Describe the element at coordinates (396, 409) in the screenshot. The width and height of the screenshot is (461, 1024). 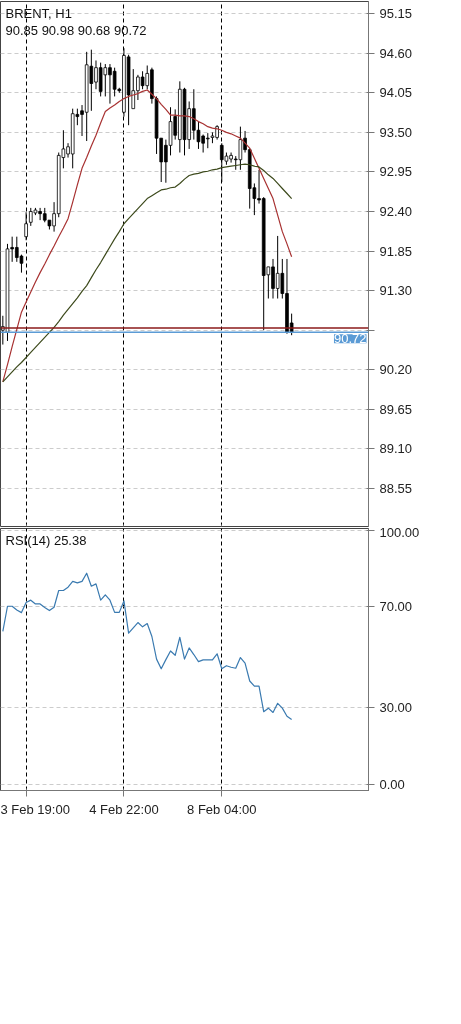
I see `y-tick-label: 89.65` at that location.